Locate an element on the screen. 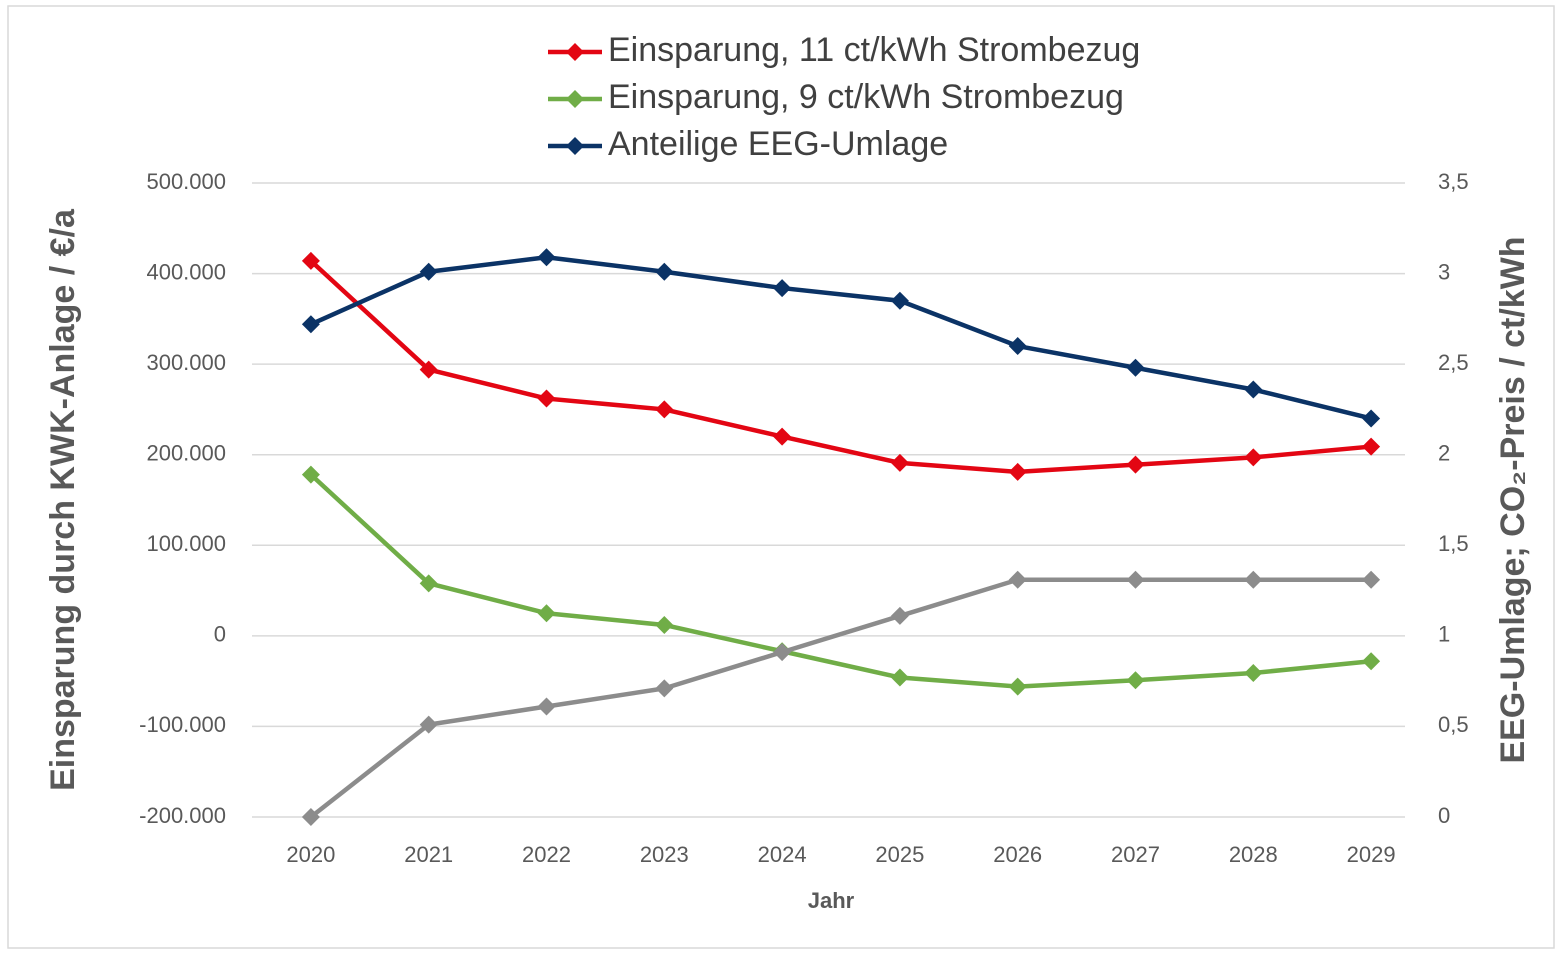 This screenshot has width=1559, height=953. y-tick-label: 200.000 is located at coordinates (186, 453).